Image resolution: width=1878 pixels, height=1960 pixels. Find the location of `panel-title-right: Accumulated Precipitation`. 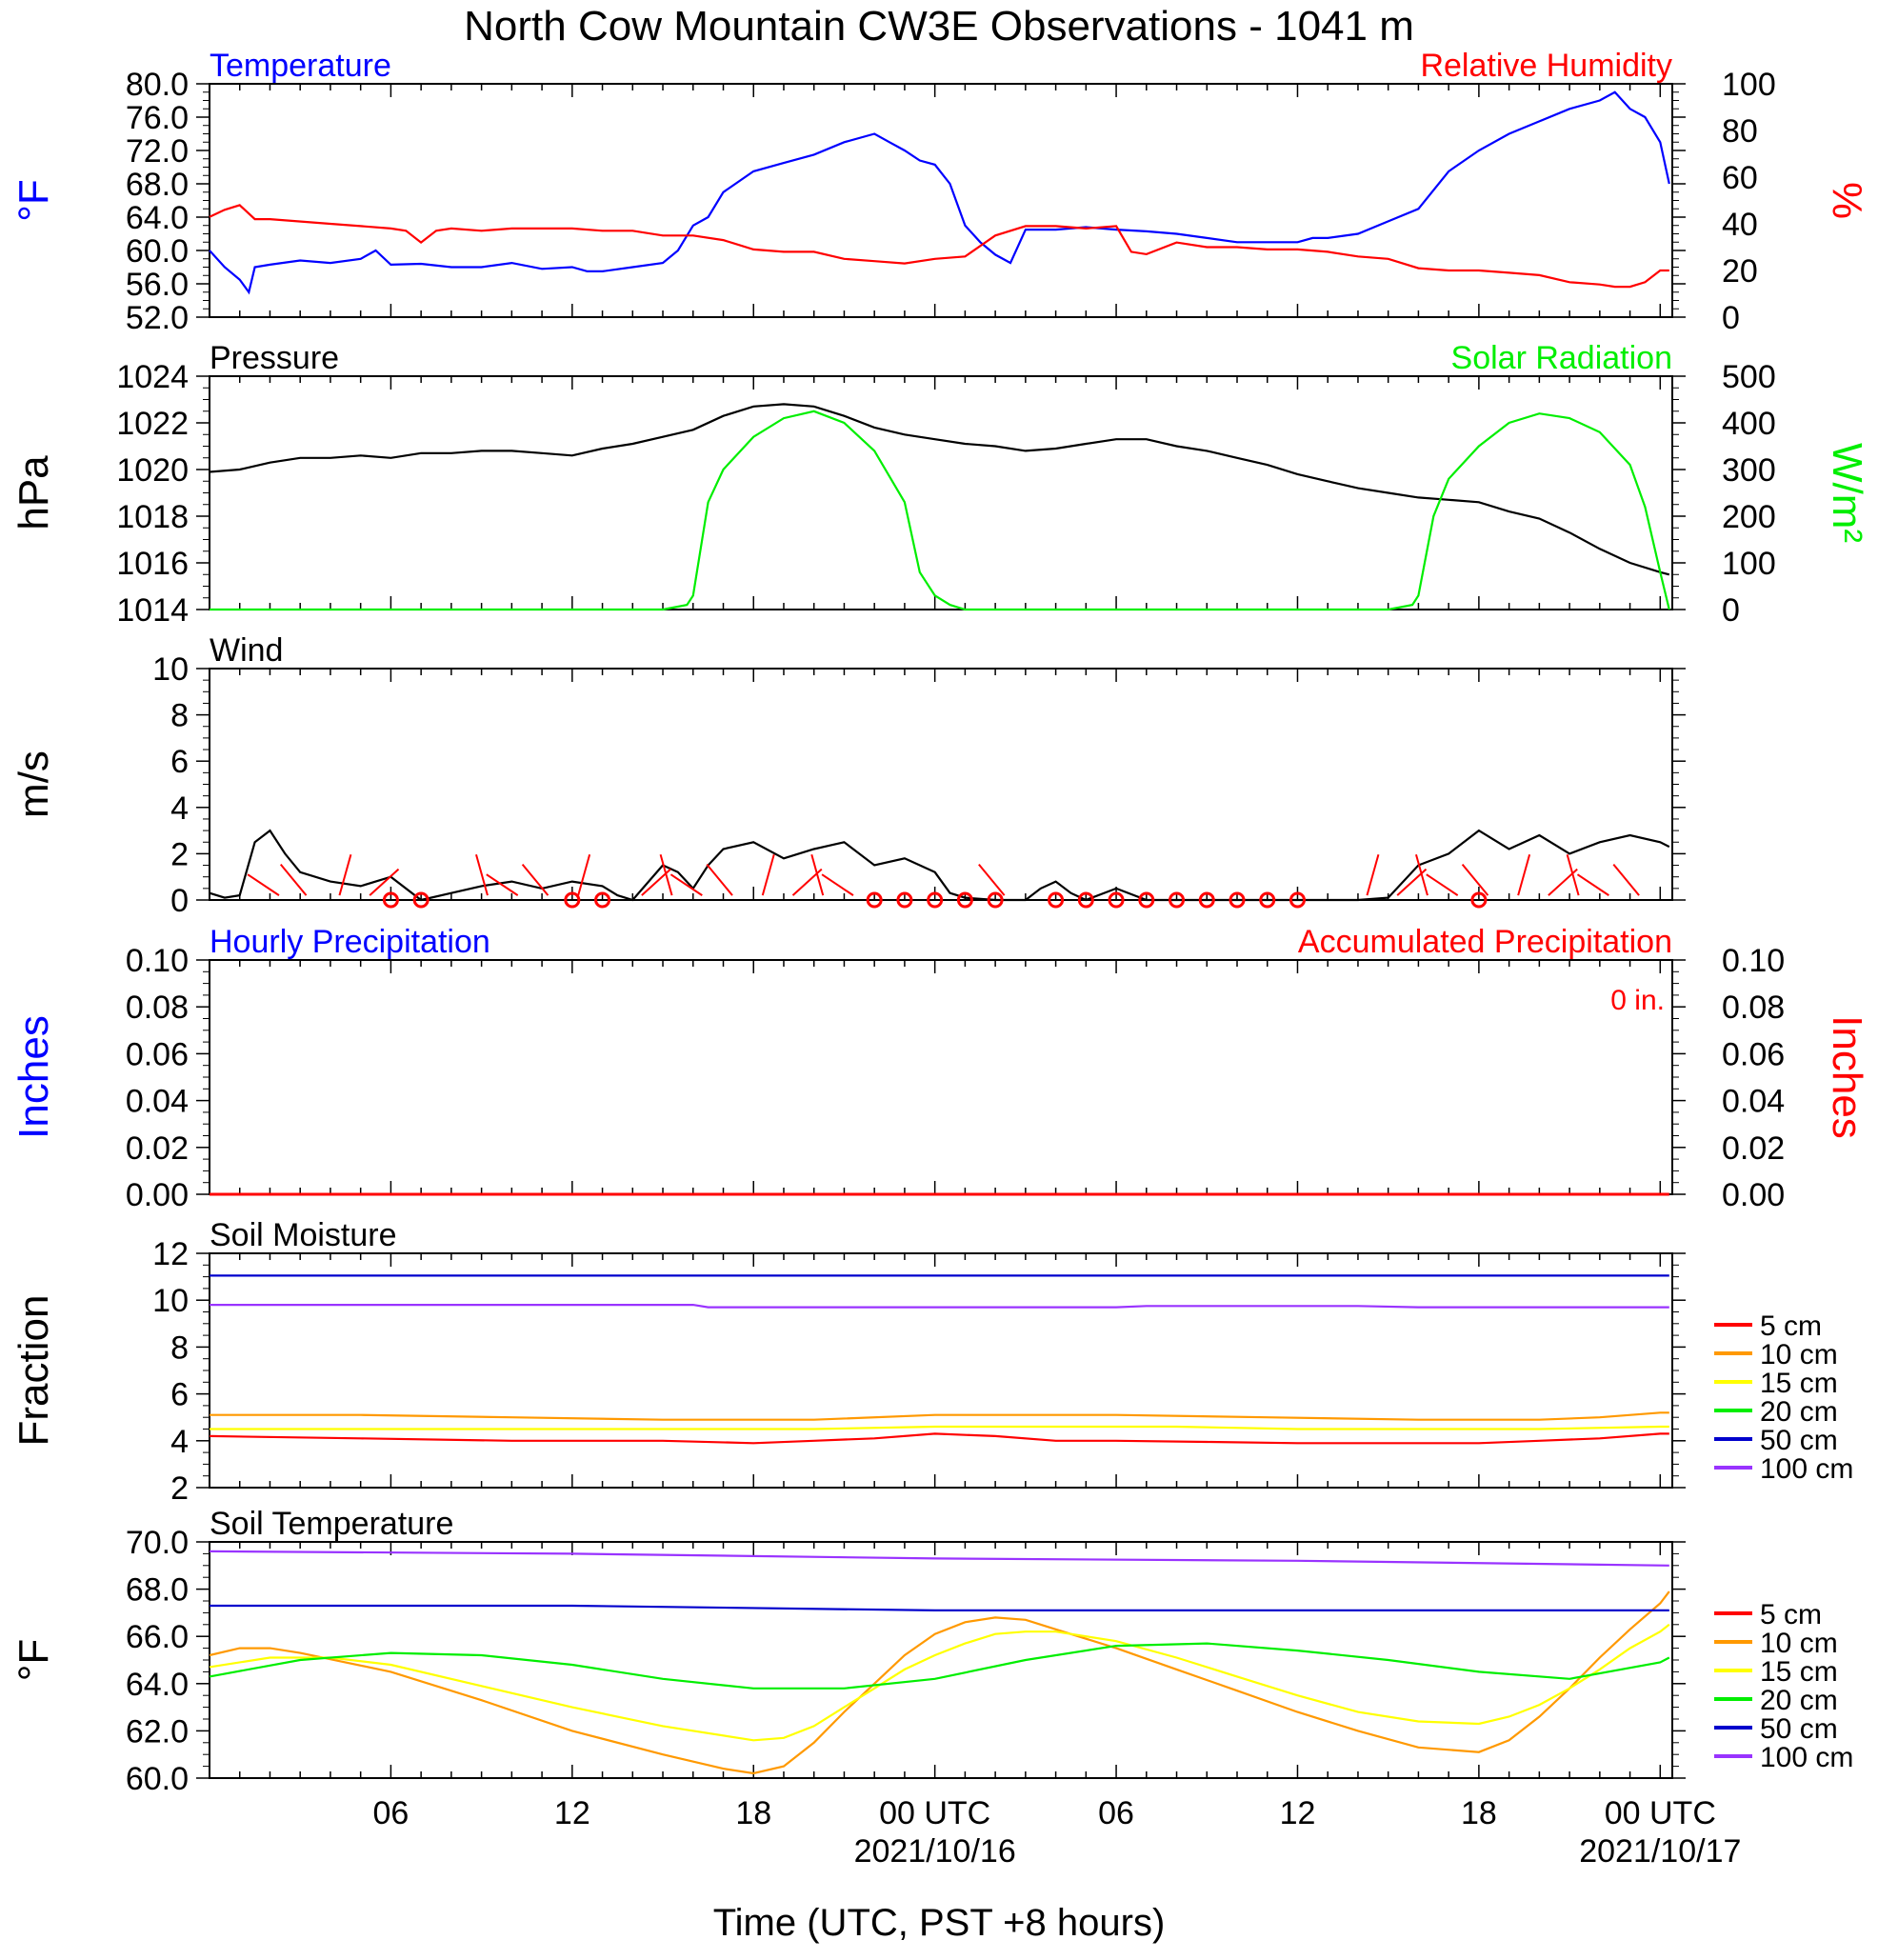

panel-title-right: Accumulated Precipitation is located at coordinates (1485, 942).